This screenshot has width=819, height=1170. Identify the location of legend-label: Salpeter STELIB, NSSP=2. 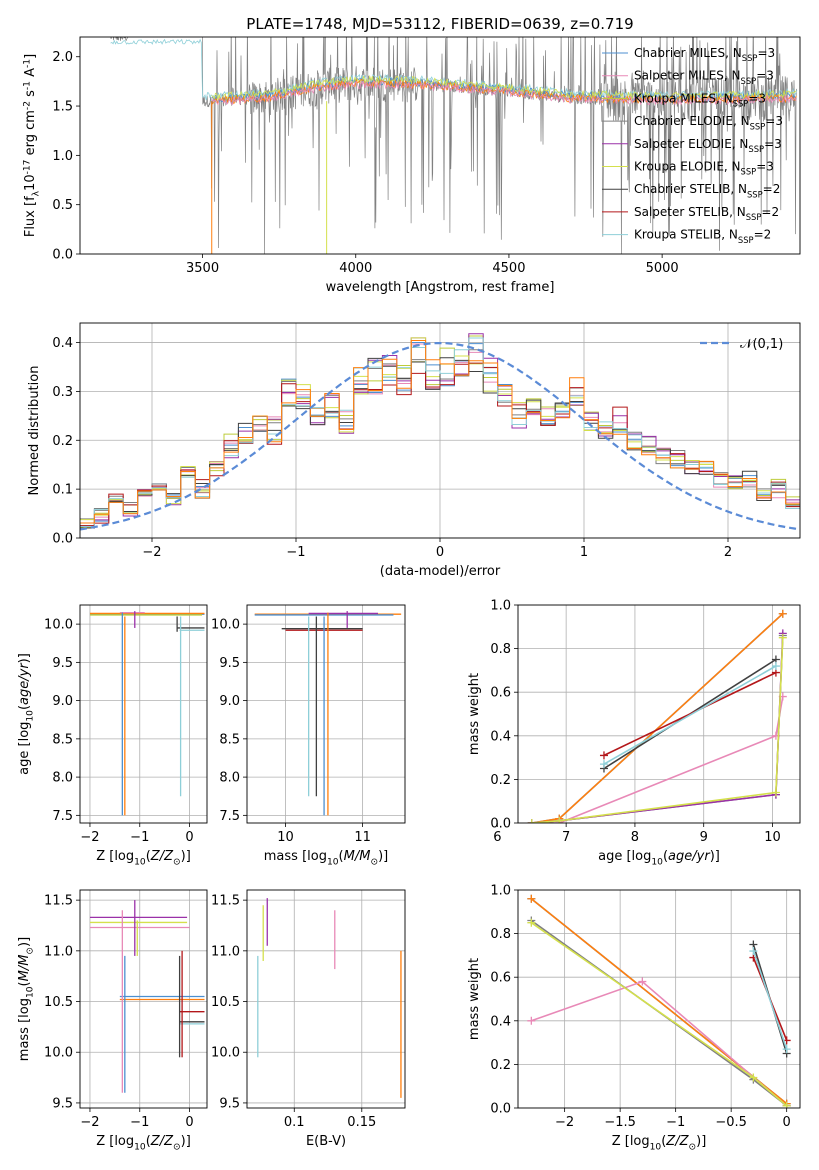
(706, 213).